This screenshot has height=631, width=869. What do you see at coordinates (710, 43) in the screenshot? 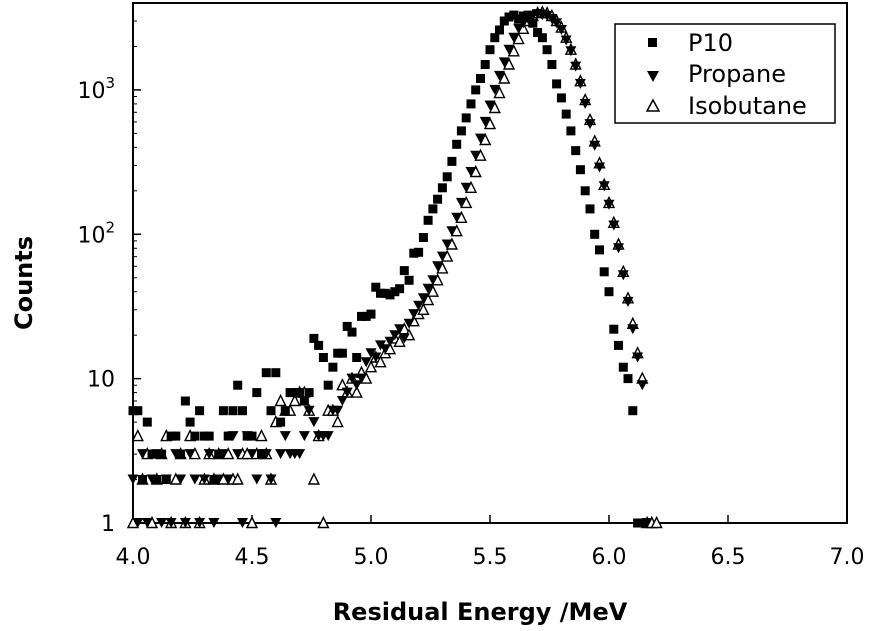
I see `legend-label-p10: P10` at bounding box center [710, 43].